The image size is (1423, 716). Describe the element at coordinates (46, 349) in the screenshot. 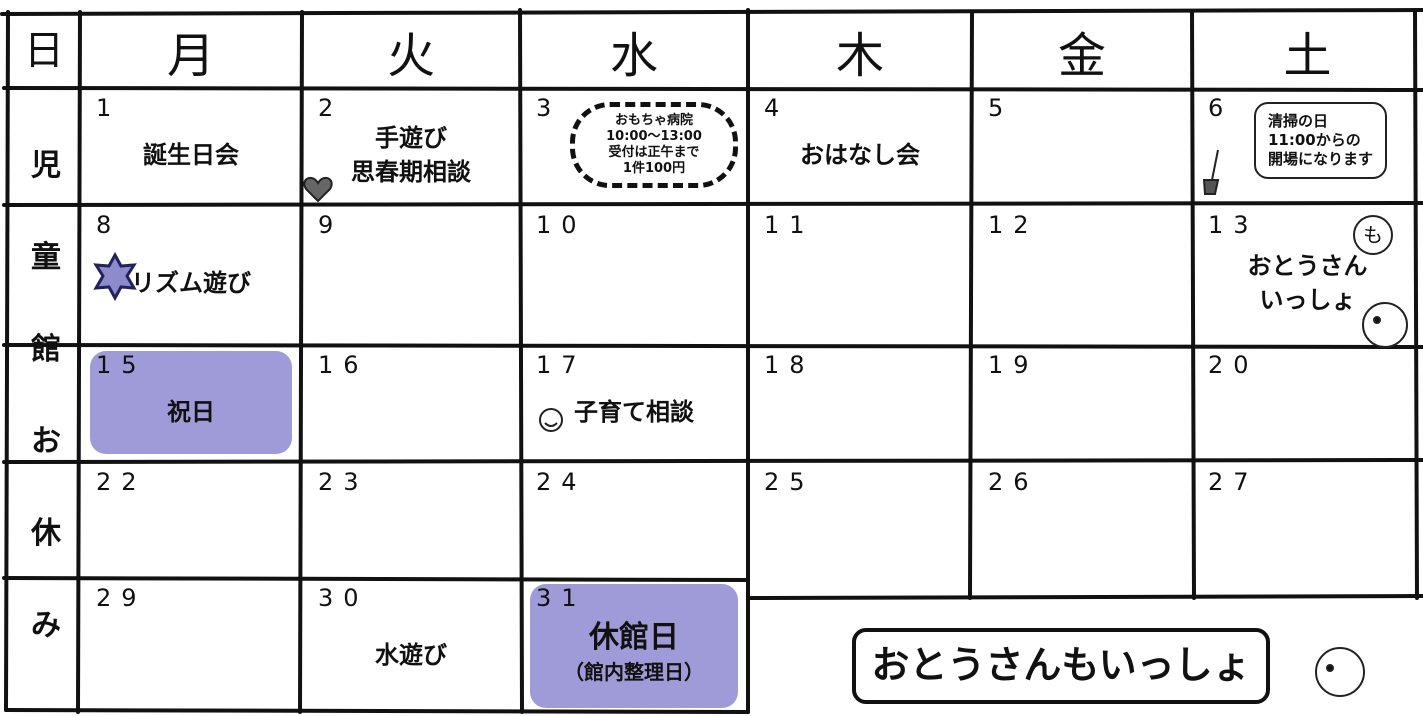

I see `side-label-char: 館` at that location.